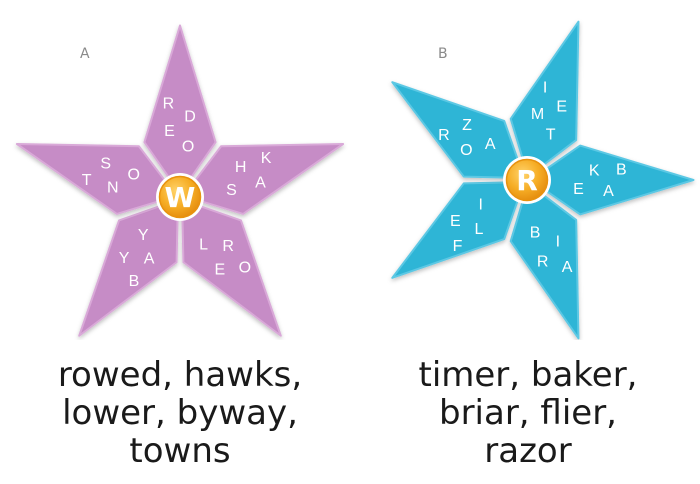 The width and height of the screenshot is (700, 484). I want to click on puzzle-label-a: A, so click(85, 54).